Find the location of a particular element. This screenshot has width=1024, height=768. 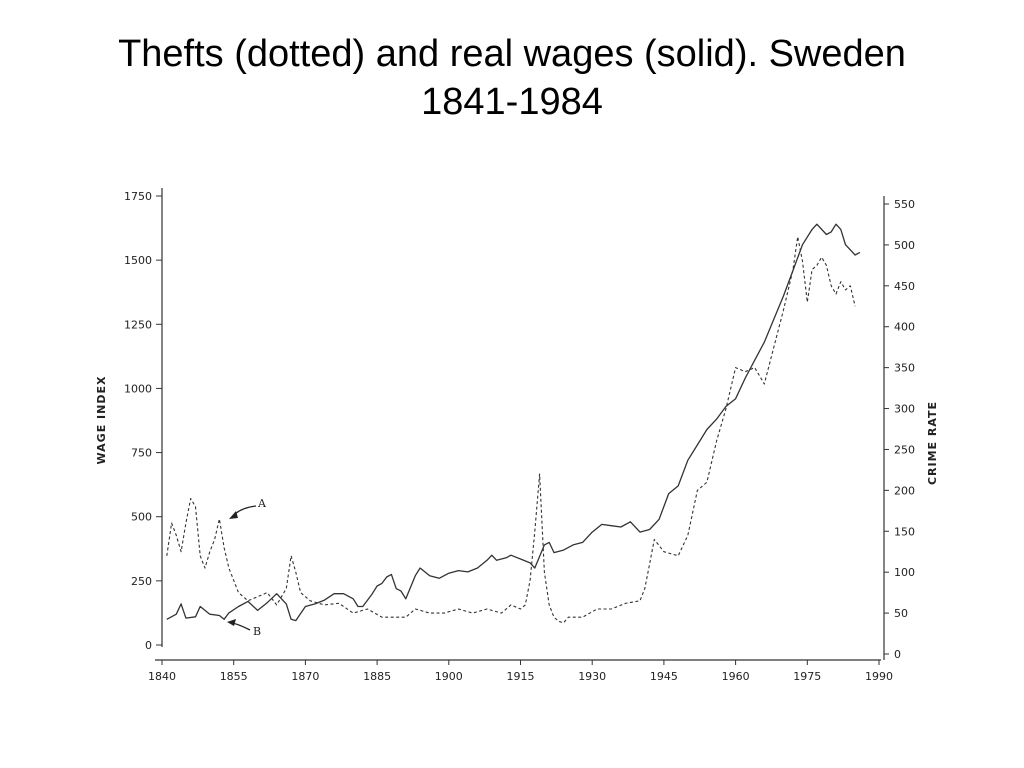

right-axis-tick-label: 100 is located at coordinates (904, 572).